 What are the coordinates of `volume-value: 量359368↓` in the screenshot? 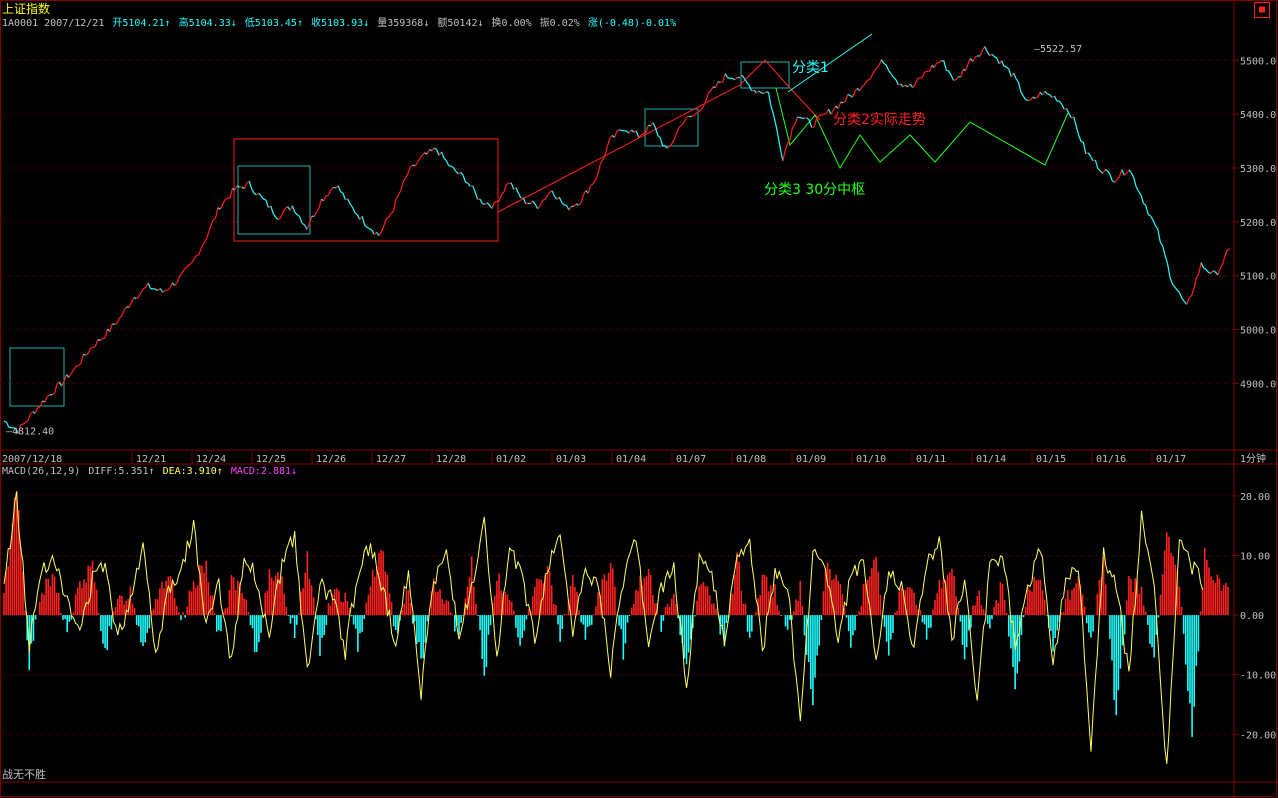 It's located at (403, 23).